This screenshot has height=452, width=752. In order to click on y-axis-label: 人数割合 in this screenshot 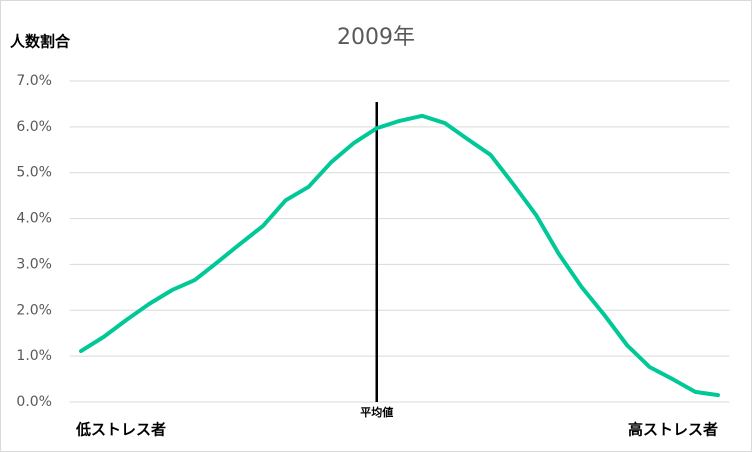, I will do `click(40, 42)`.